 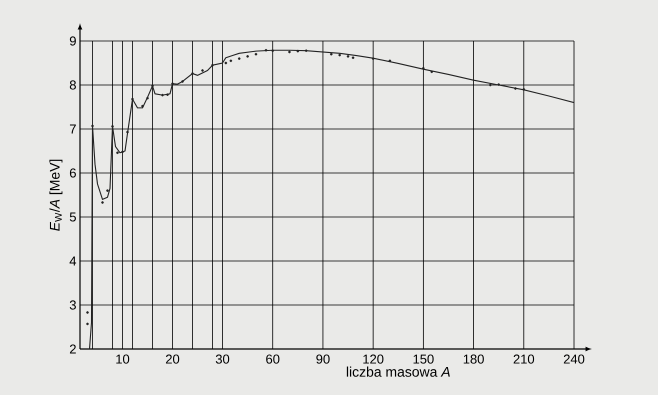 I want to click on y-tick-label: 6, so click(x=73, y=173).